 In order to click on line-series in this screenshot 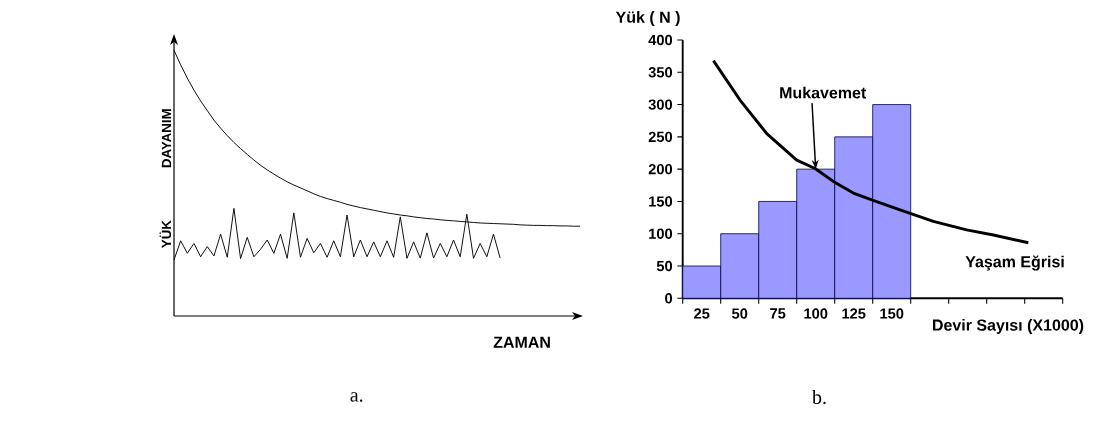, I will do `click(870, 152)`.